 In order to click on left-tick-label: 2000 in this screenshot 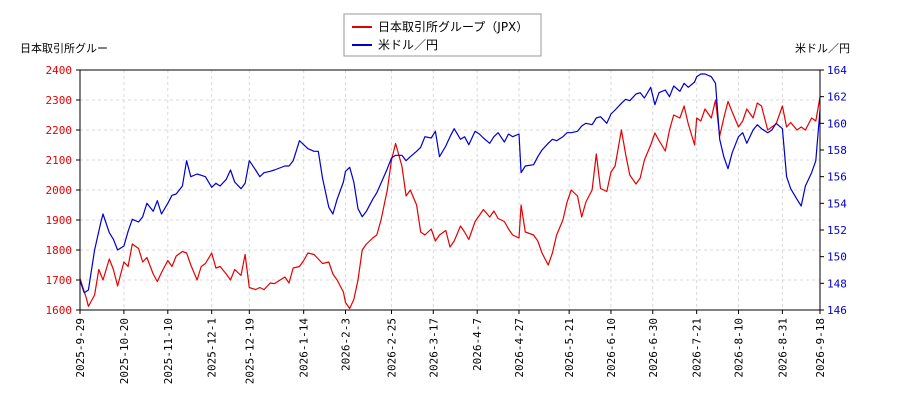, I will do `click(59, 190)`.